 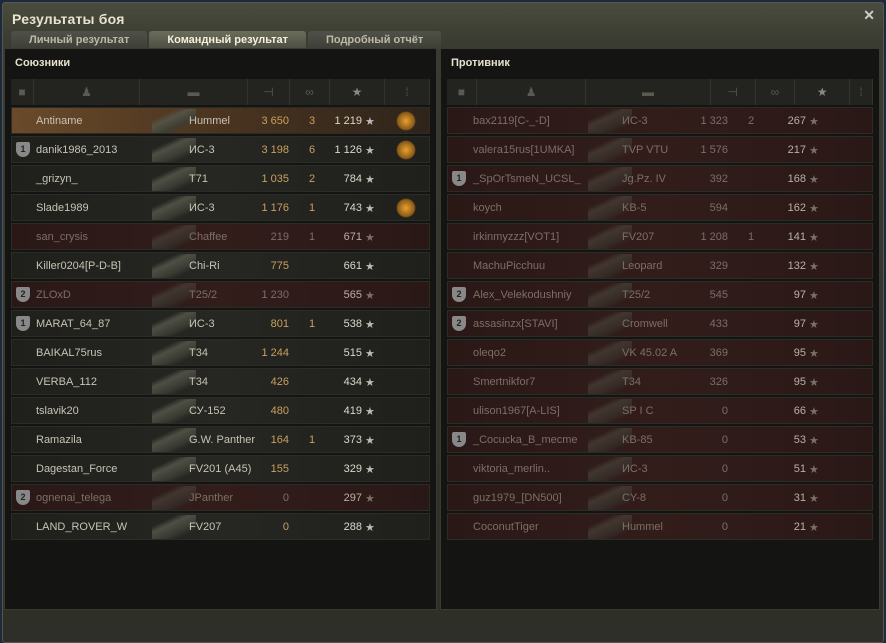 What do you see at coordinates (515, 324) in the screenshot?
I see `player-name: assasinzx[STAVI]` at bounding box center [515, 324].